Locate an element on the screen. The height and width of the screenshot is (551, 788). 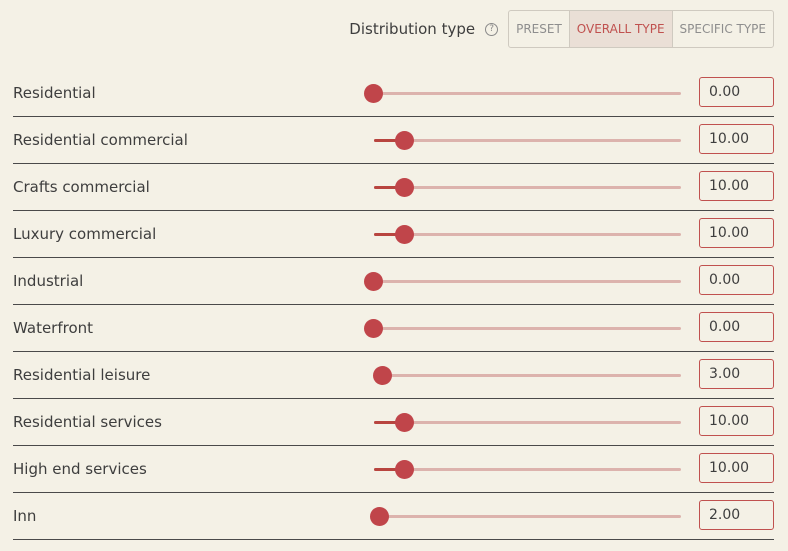
row-label: Luxury commercial is located at coordinates (85, 234).